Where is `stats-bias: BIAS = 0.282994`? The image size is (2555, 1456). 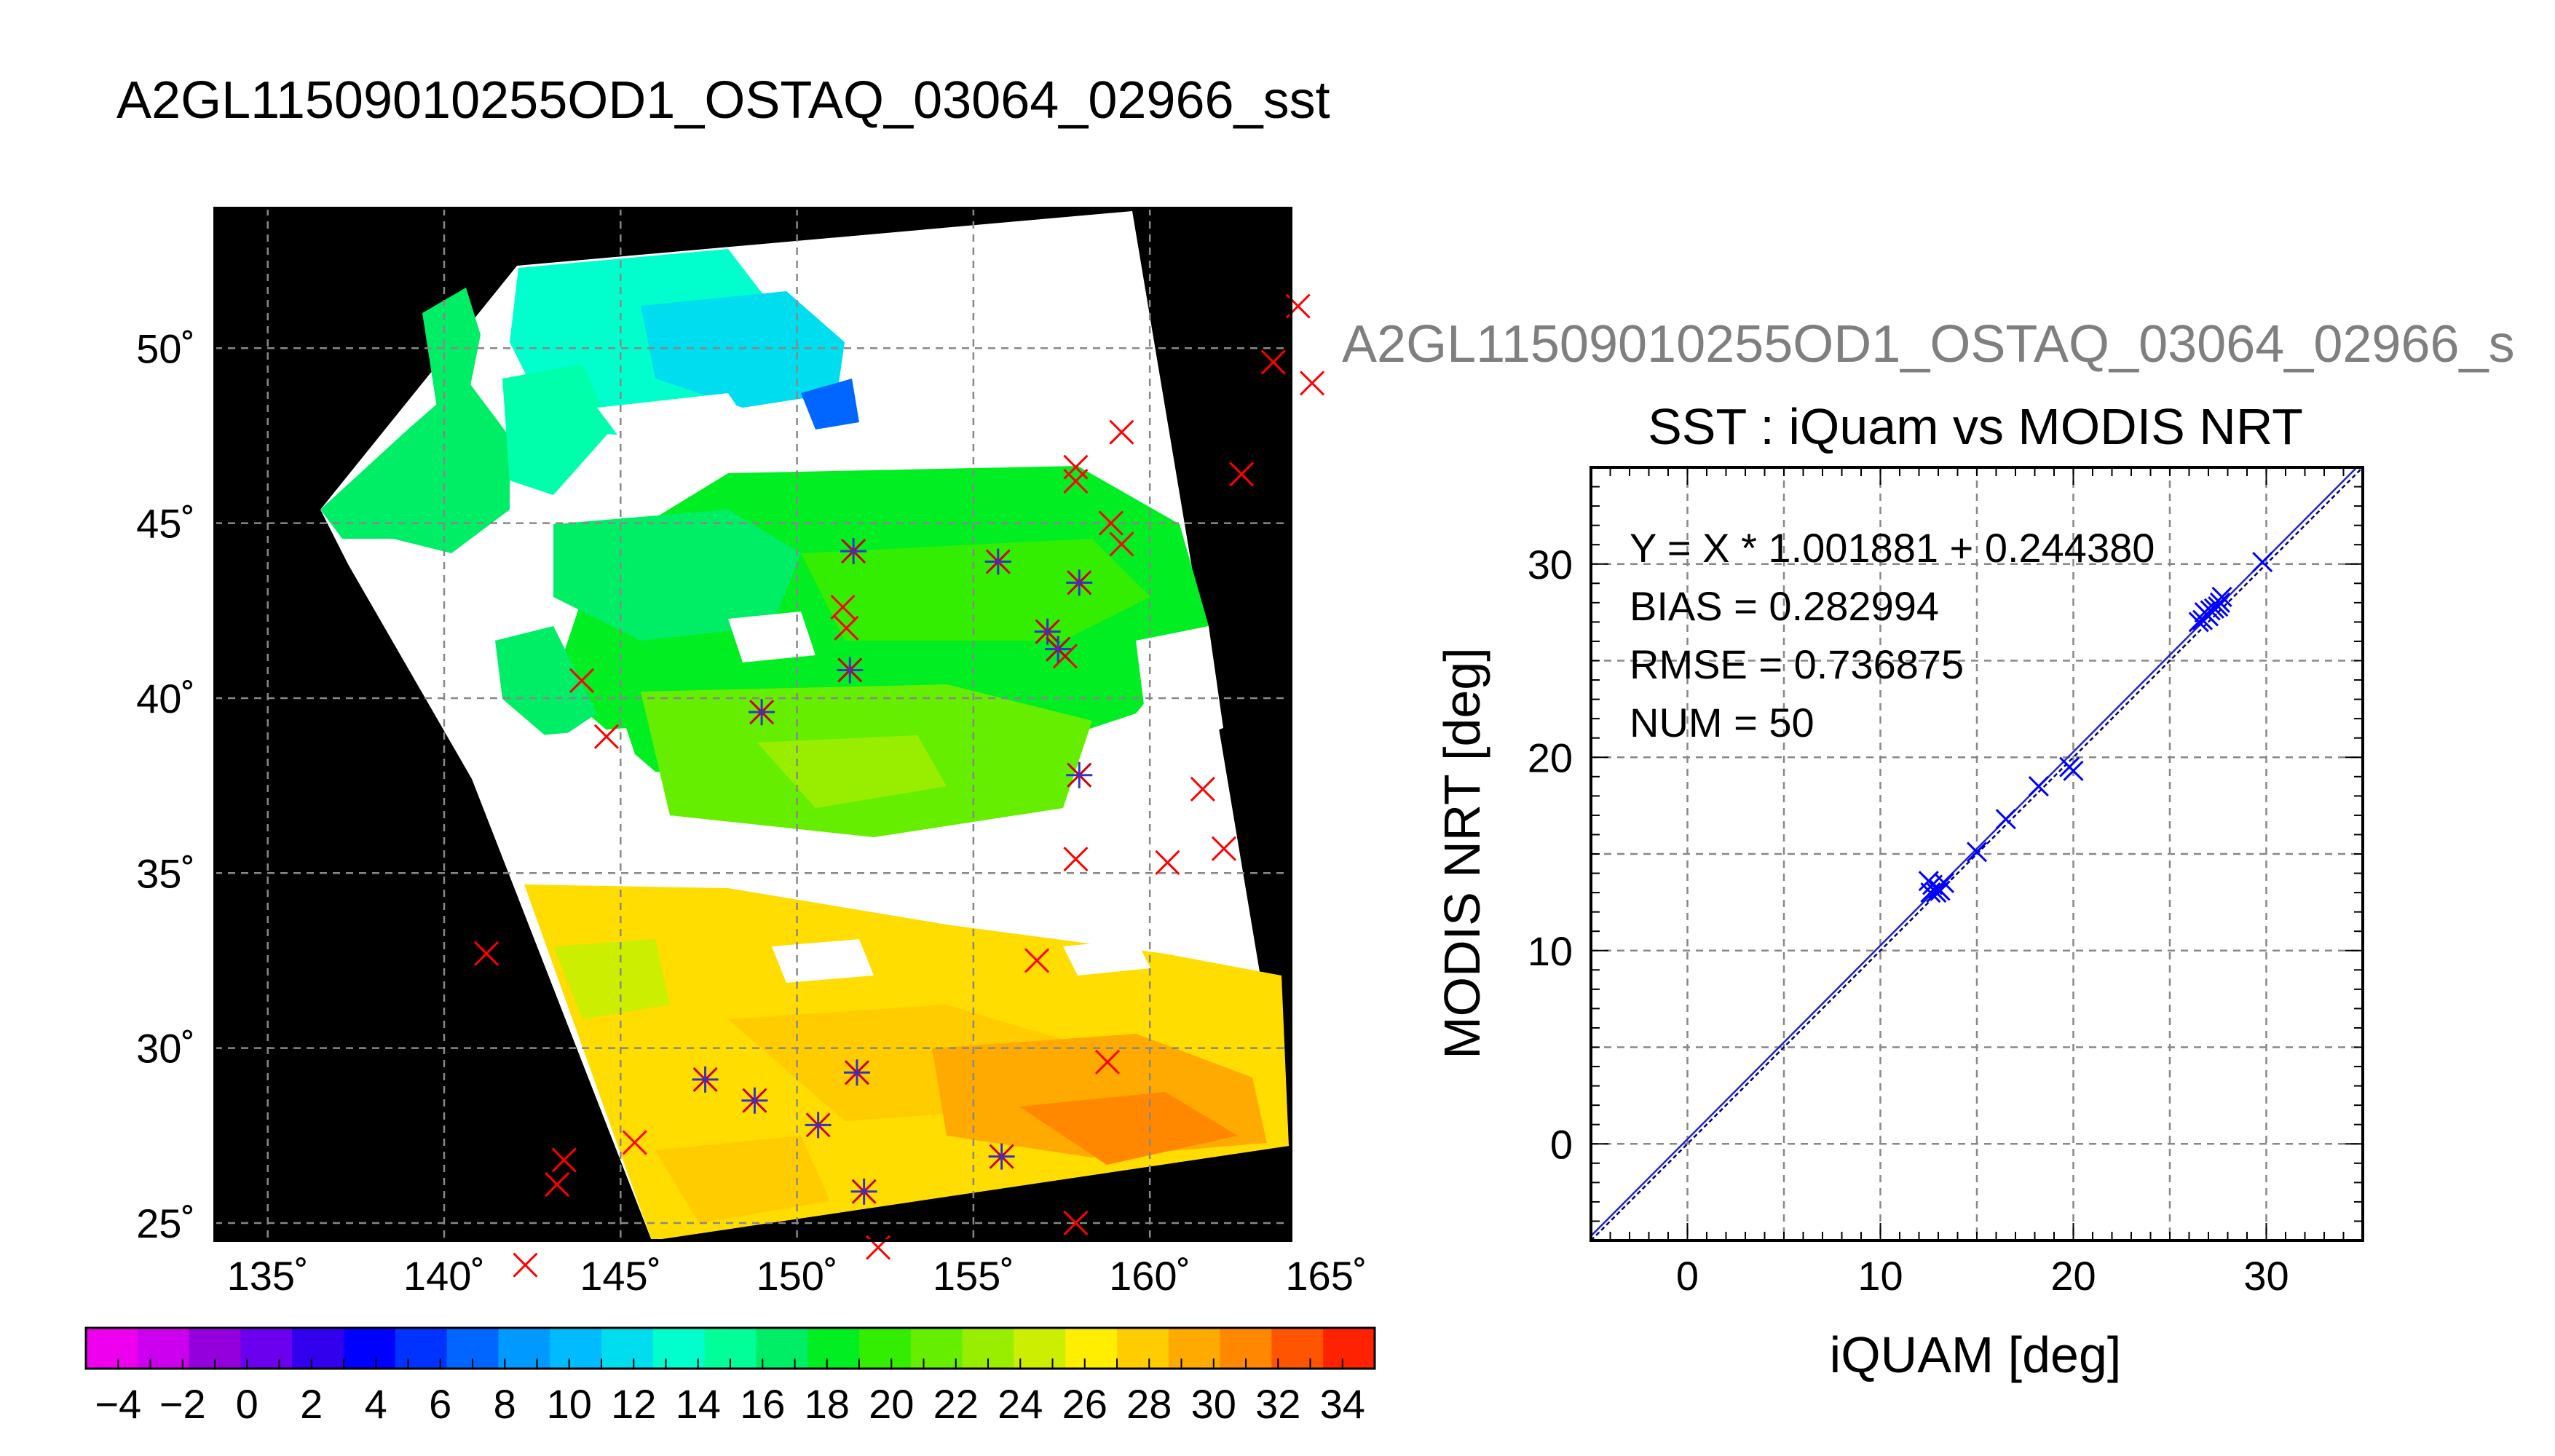
stats-bias: BIAS = 0.282994 is located at coordinates (1784, 606).